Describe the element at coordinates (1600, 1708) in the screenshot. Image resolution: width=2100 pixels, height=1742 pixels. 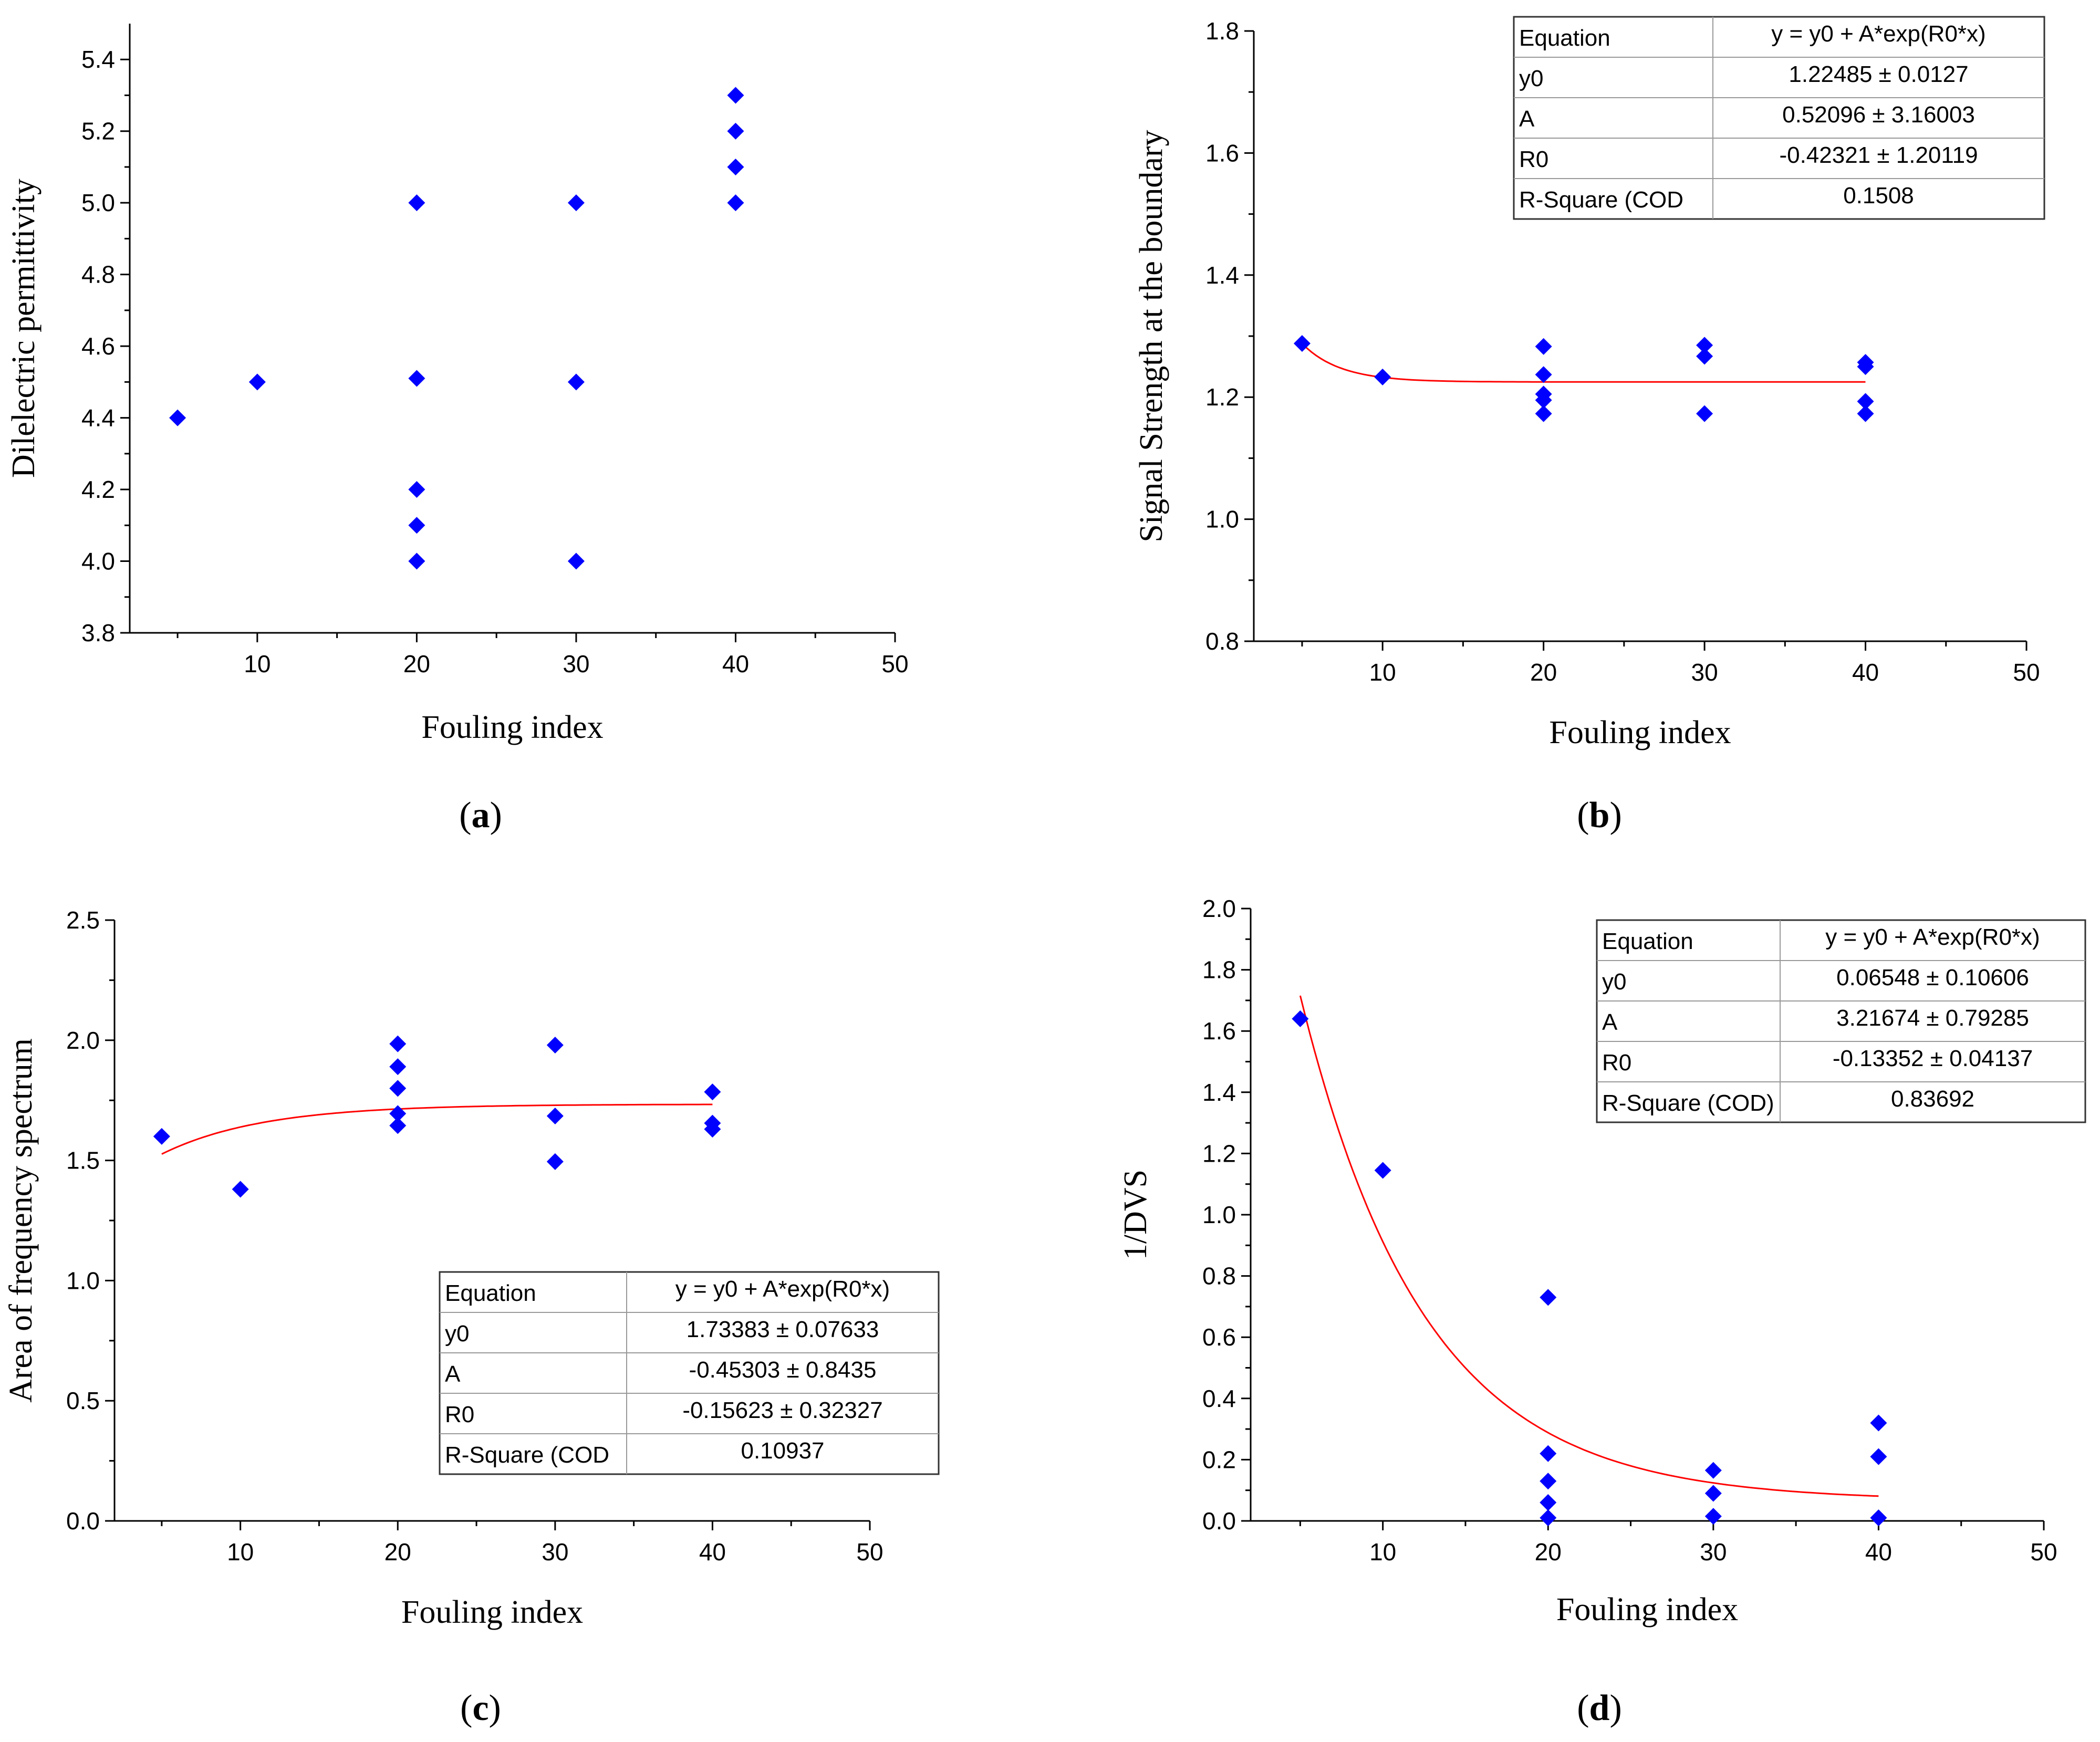
I see `panel-label: (d)` at that location.